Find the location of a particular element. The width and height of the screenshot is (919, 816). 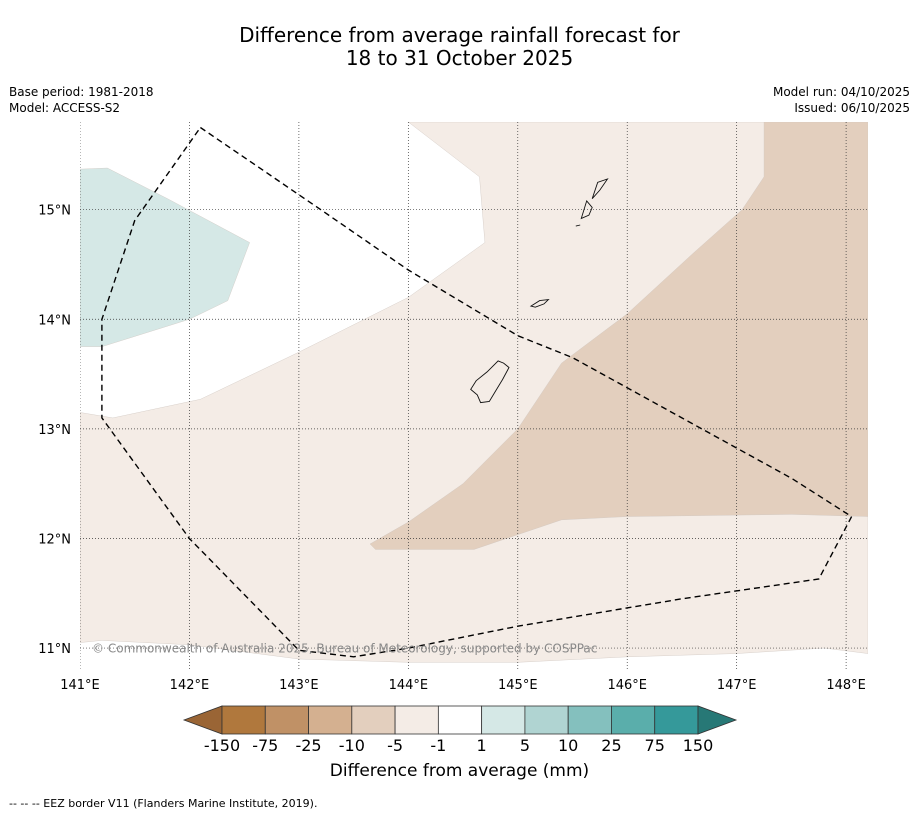

colorbar-tick-label: 150 is located at coordinates (698, 745).